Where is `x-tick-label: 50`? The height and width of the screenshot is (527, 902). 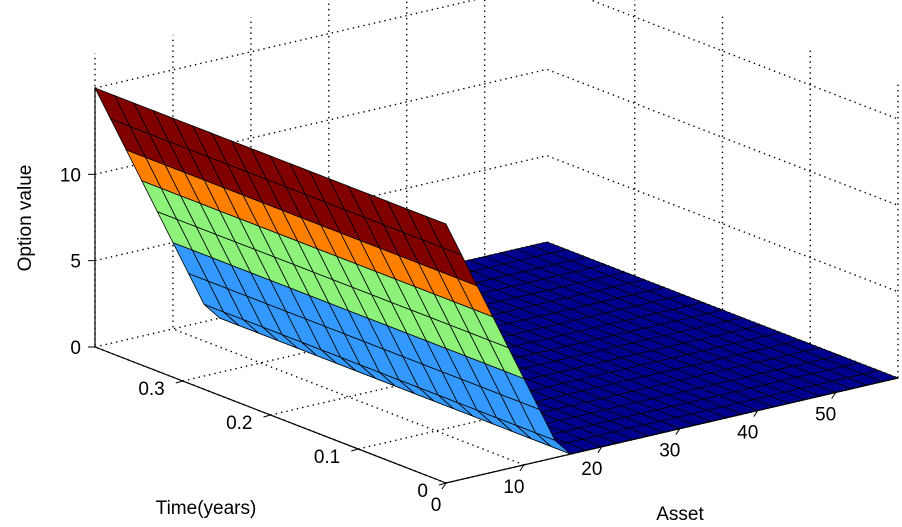
x-tick-label: 50 is located at coordinates (825, 414).